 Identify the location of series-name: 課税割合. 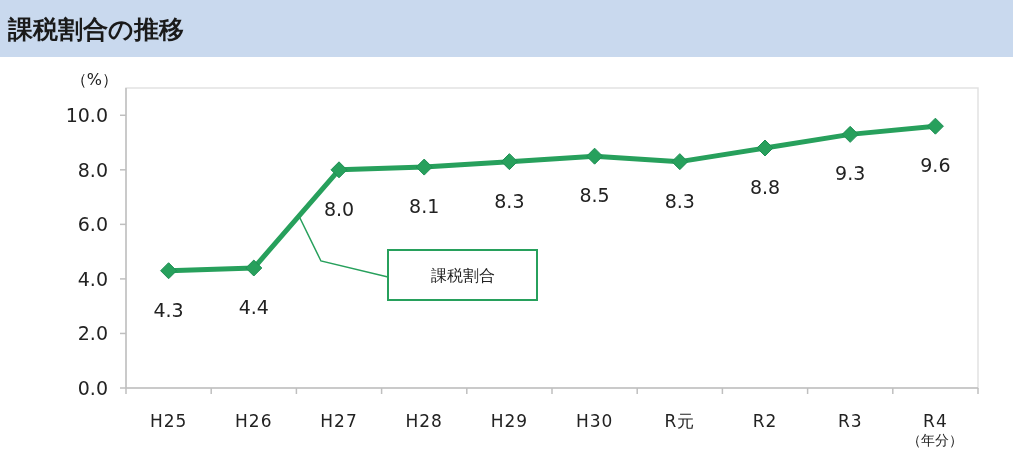
(462, 275).